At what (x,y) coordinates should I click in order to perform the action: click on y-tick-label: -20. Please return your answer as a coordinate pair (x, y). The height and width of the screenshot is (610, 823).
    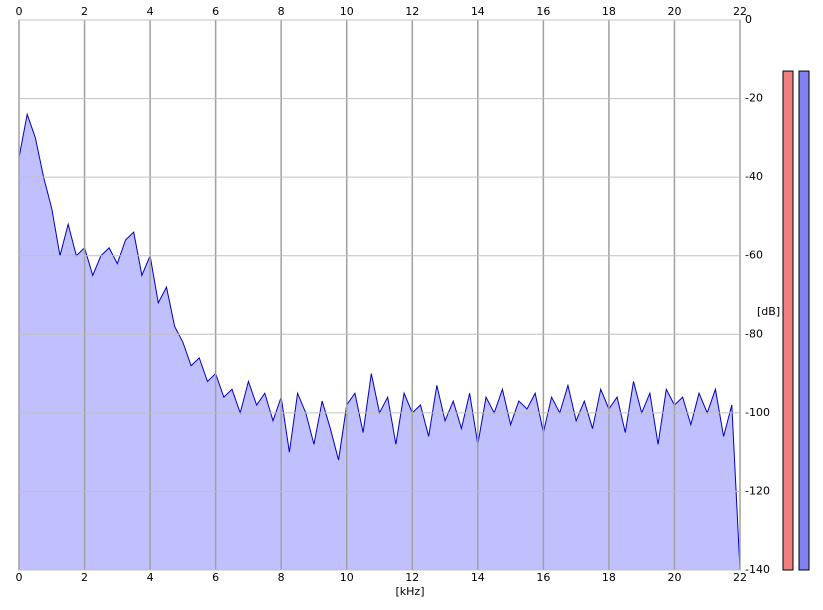
    Looking at the image, I should click on (754, 98).